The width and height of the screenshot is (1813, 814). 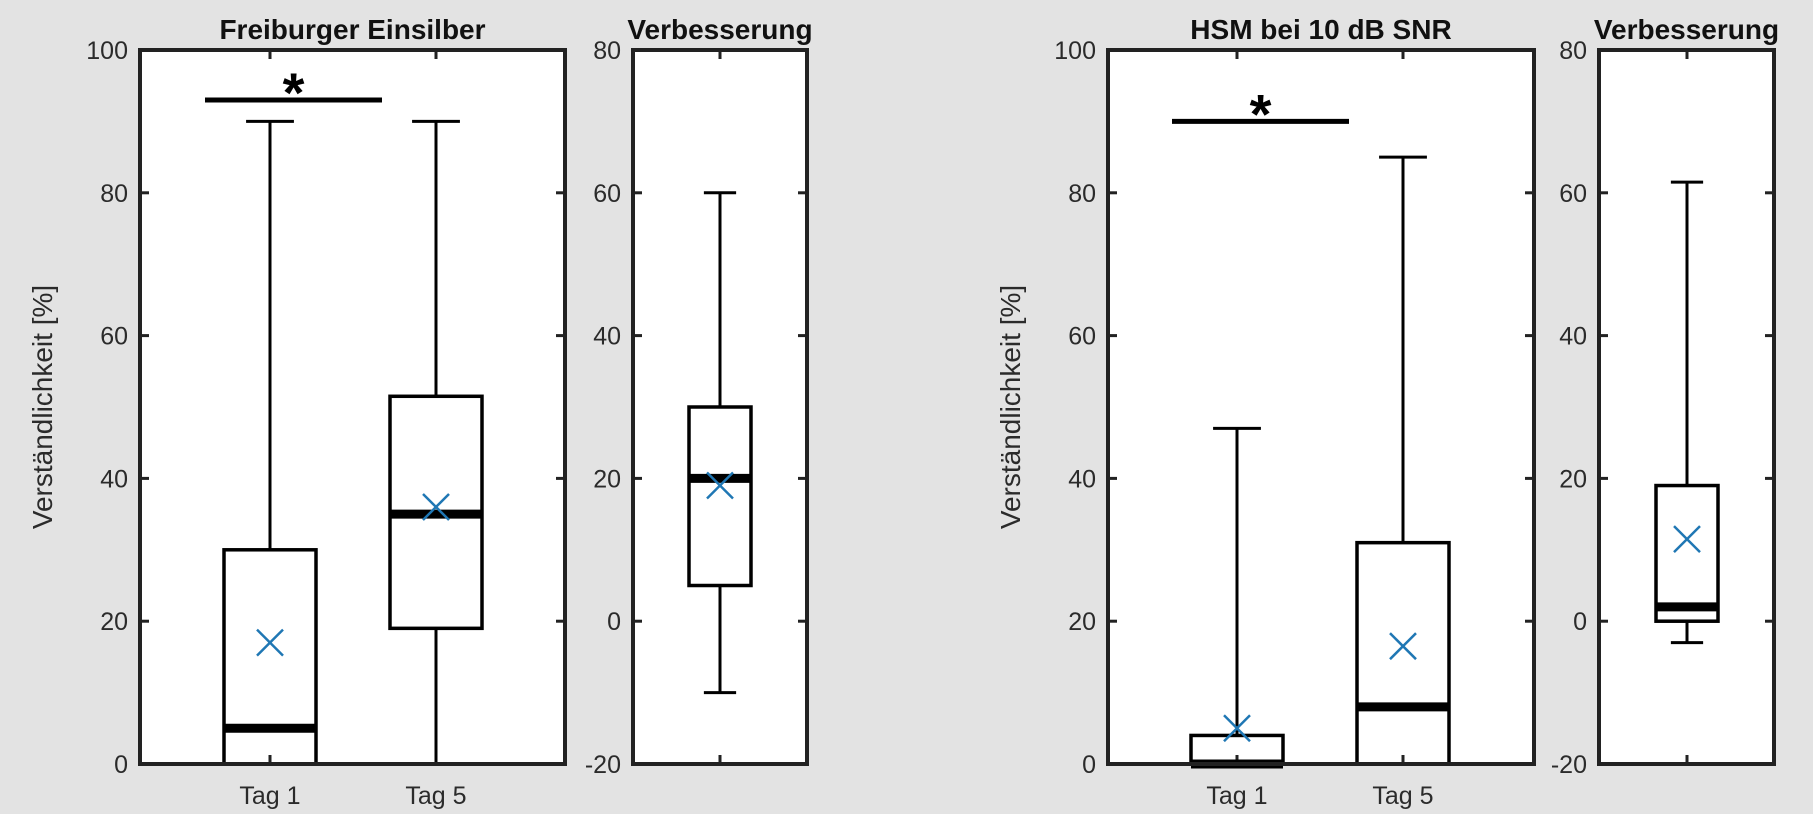 What do you see at coordinates (1320, 29) in the screenshot?
I see `chart-title: HSM bei 10 dB SNR` at bounding box center [1320, 29].